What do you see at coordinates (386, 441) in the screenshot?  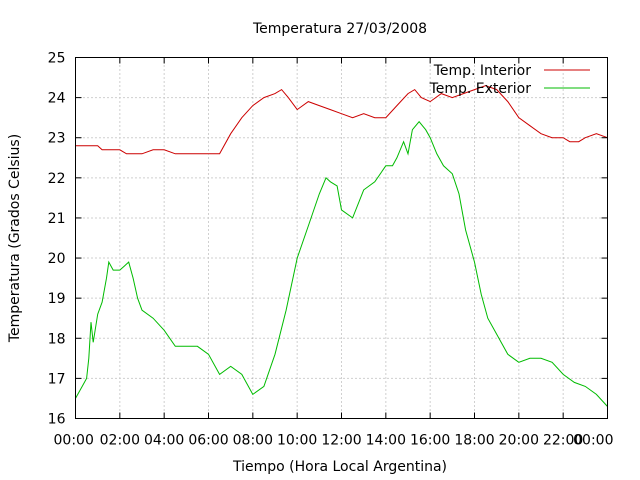 I see `x-tick-label: 14:00` at bounding box center [386, 441].